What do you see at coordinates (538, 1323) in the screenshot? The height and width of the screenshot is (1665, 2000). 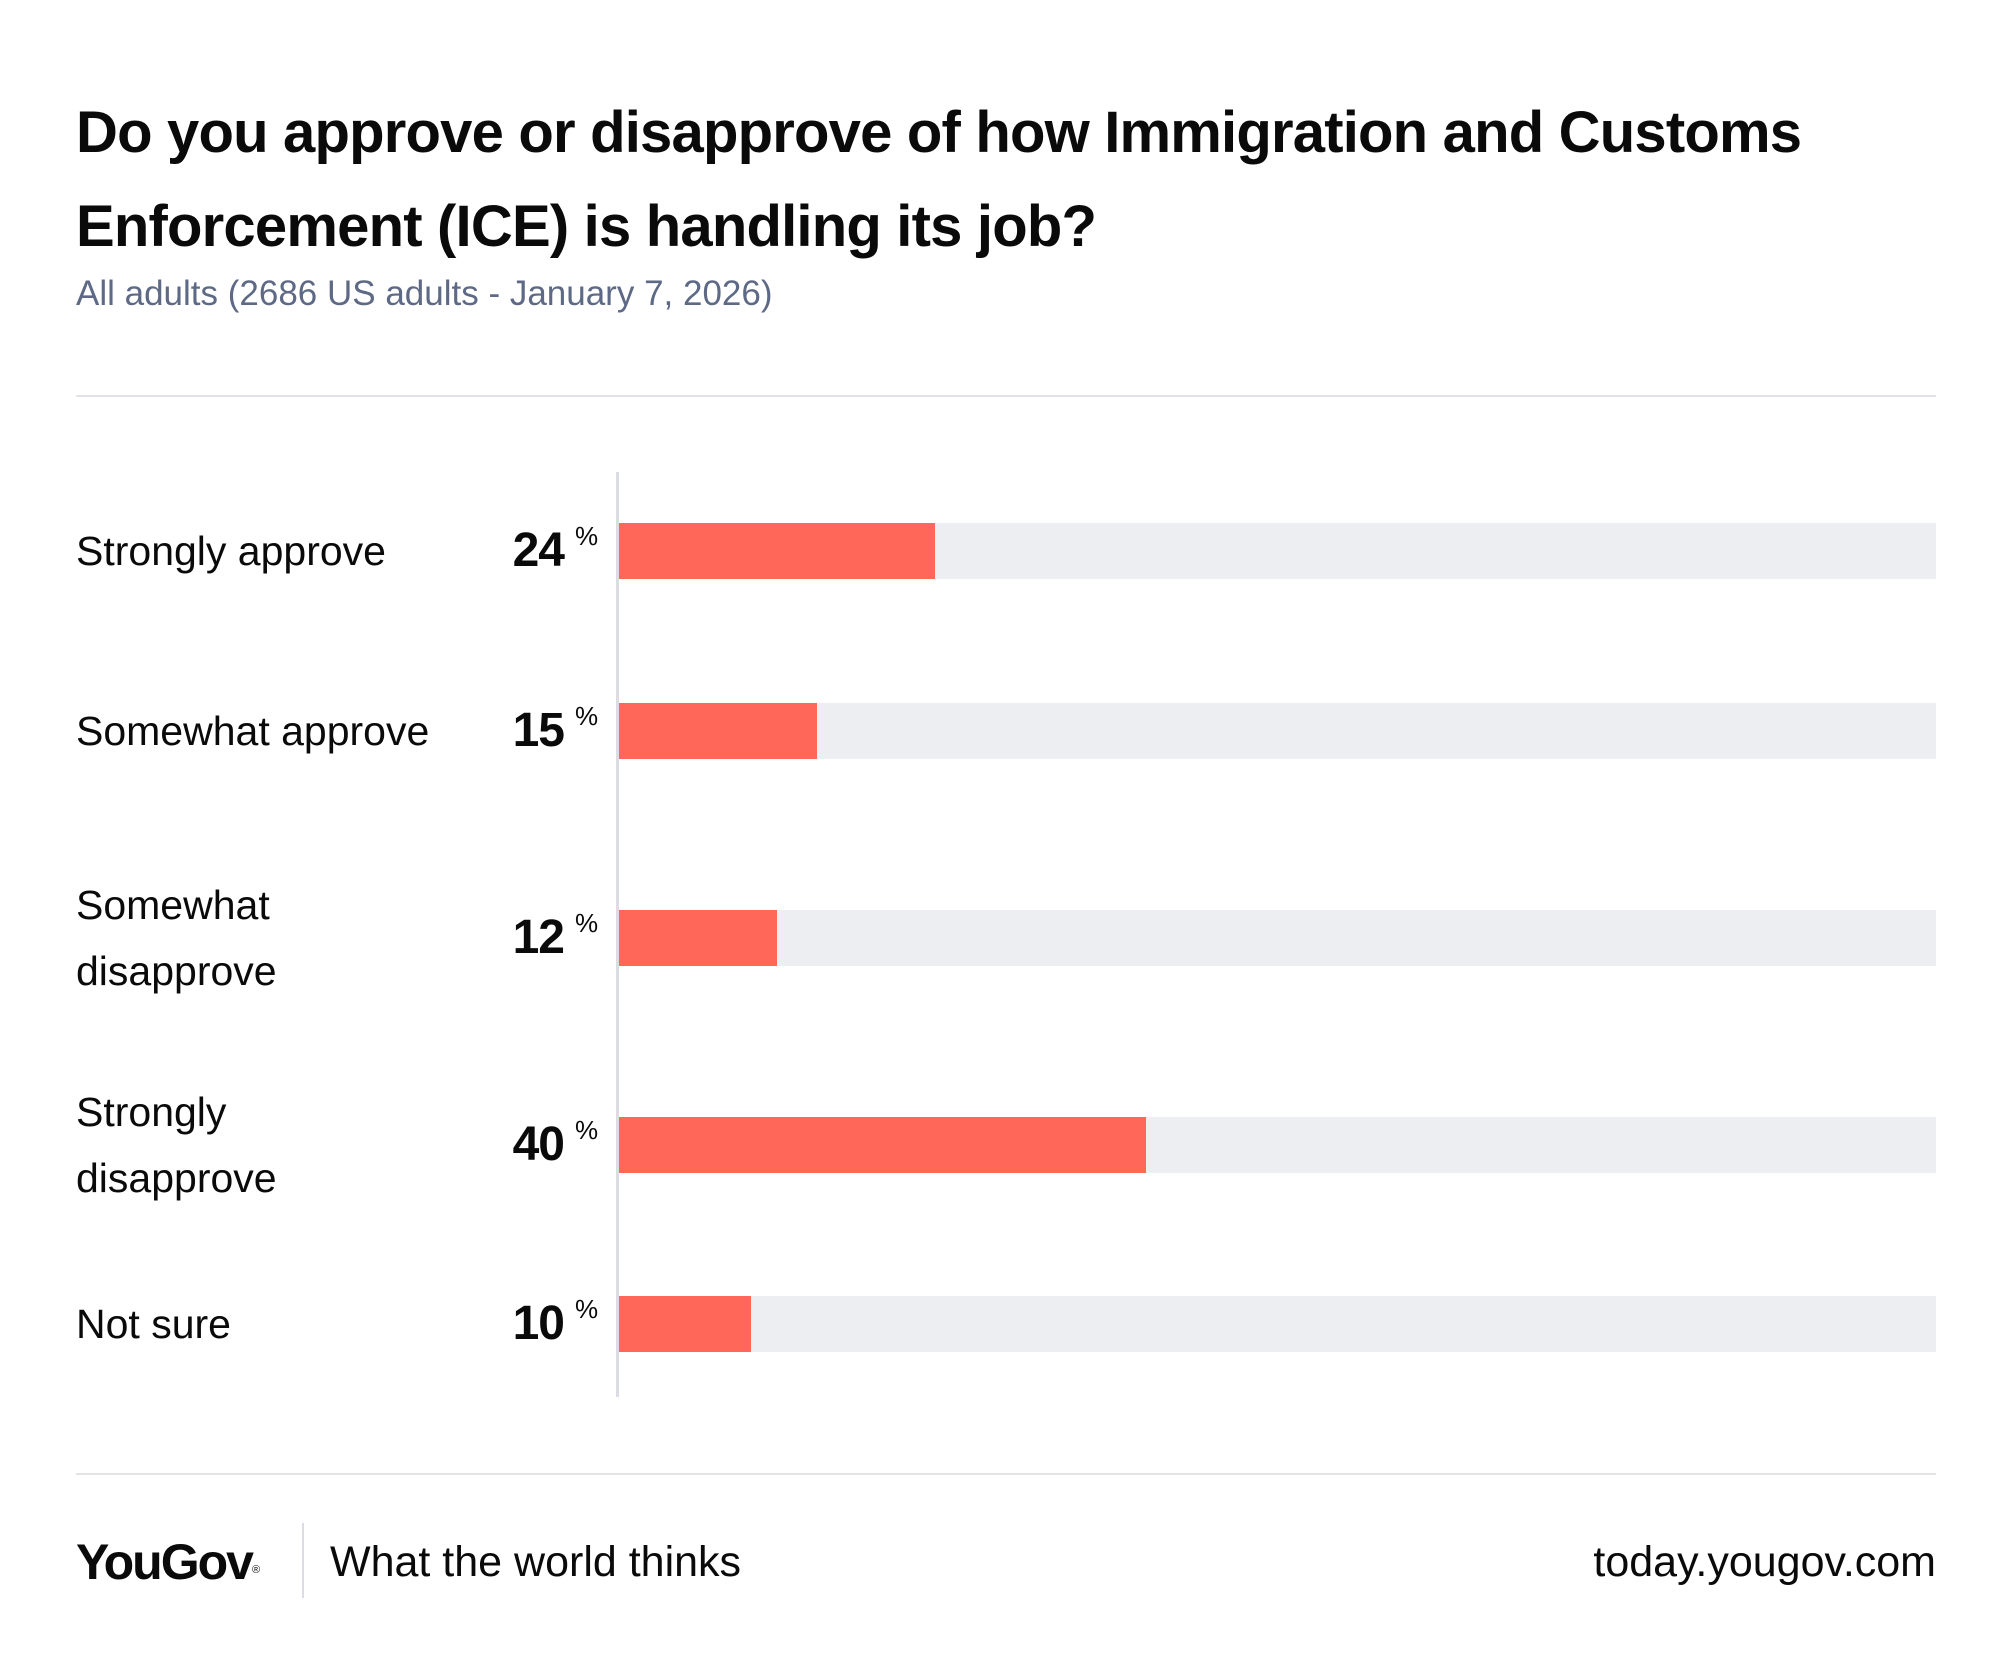 I see `value-label: 10` at bounding box center [538, 1323].